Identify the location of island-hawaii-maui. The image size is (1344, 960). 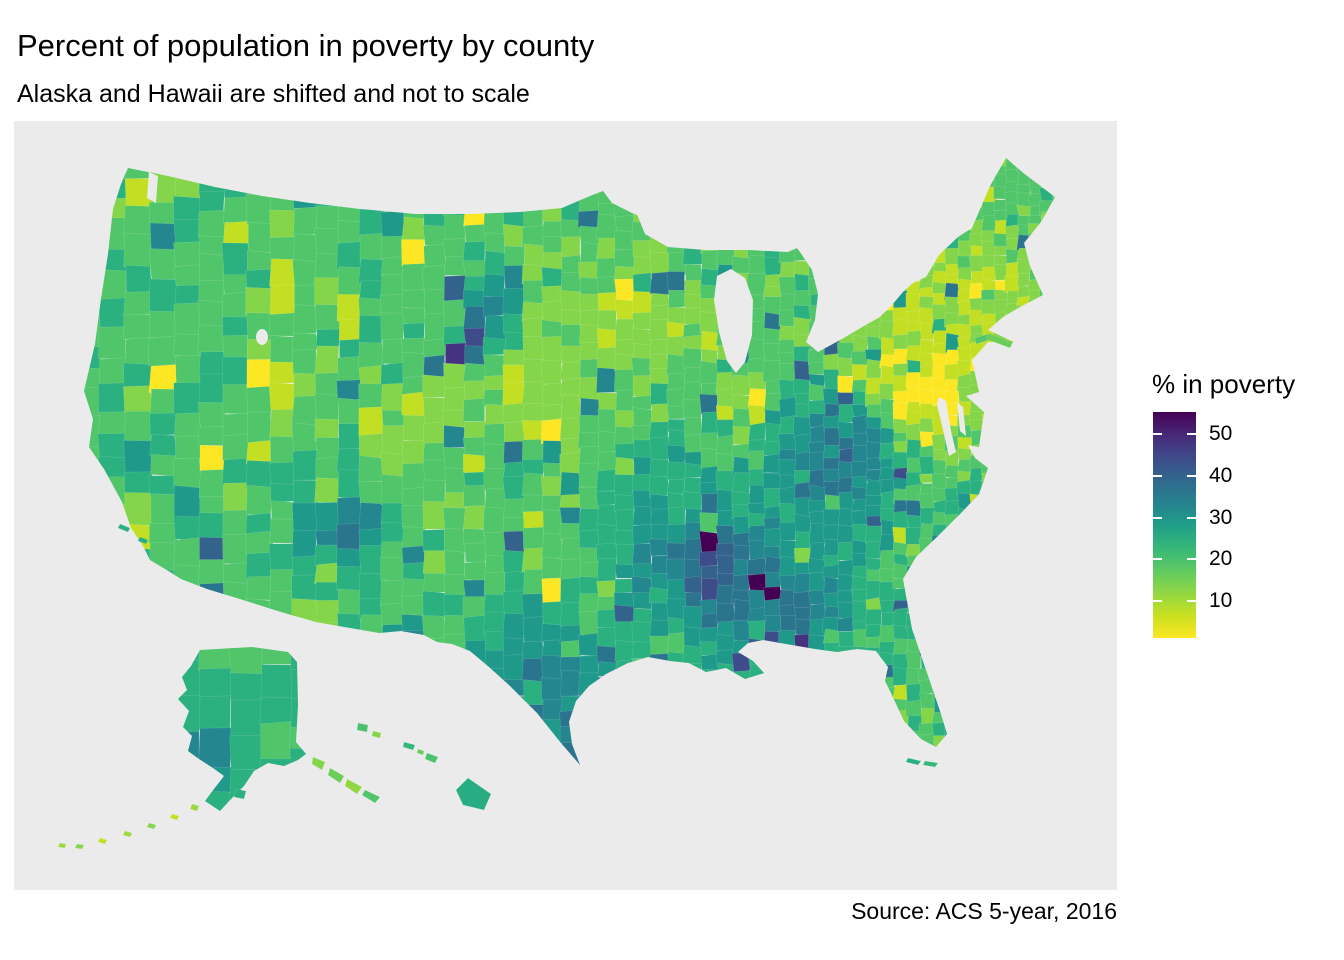
(431, 758).